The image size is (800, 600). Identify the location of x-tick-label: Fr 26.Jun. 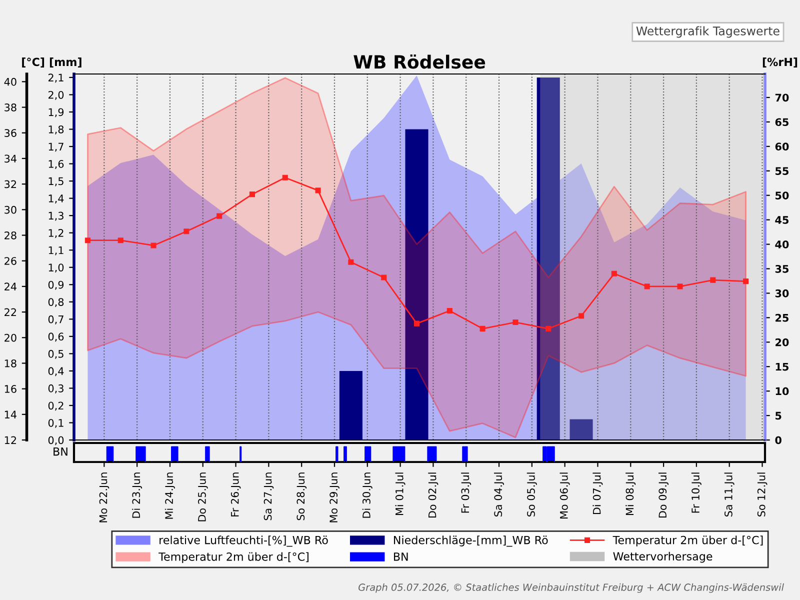
(235, 494).